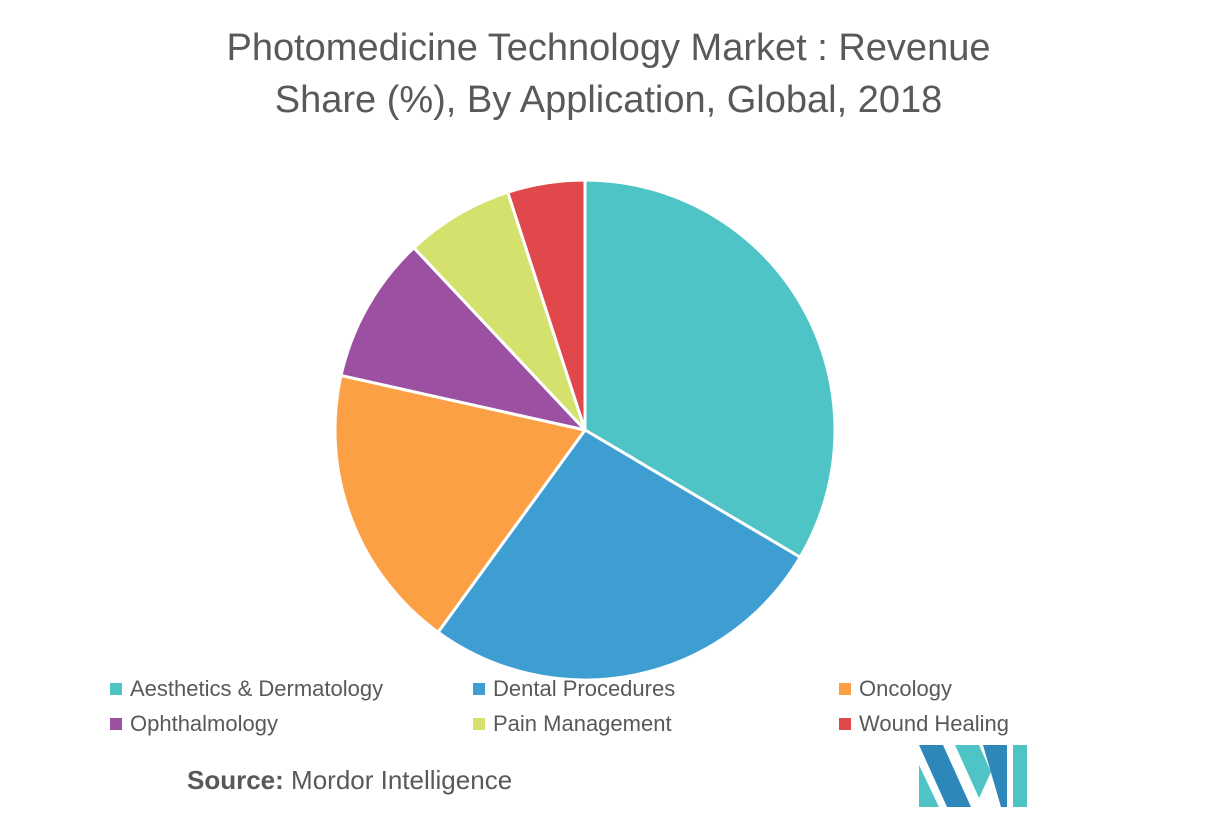 This screenshot has height=817, width=1217. Describe the element at coordinates (204, 723) in the screenshot. I see `legend-label-ophthalmology: Ophthalmology` at that location.